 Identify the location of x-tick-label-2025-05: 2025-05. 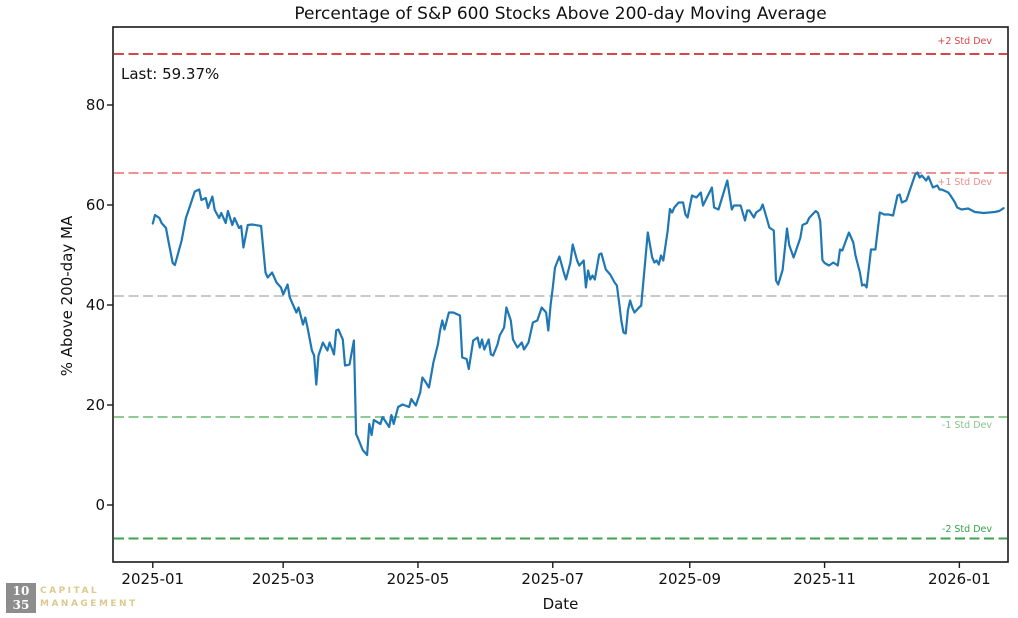
(418, 579).